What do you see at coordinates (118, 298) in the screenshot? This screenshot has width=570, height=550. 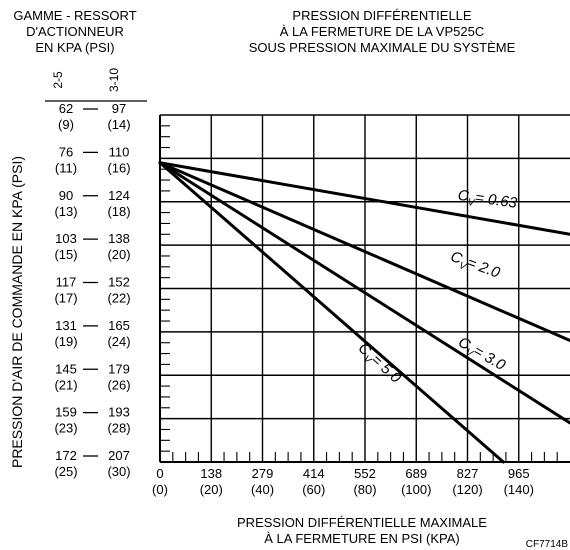 I see `y-tick-label-3-10-psi: (22)` at bounding box center [118, 298].